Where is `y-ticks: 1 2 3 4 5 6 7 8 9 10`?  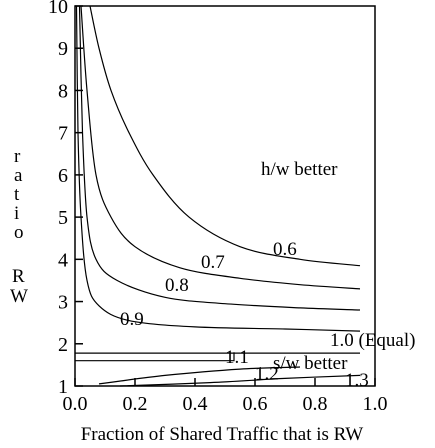
y-ticks: 1 2 3 4 5 6 7 8 9 10 is located at coordinates (65, 199).